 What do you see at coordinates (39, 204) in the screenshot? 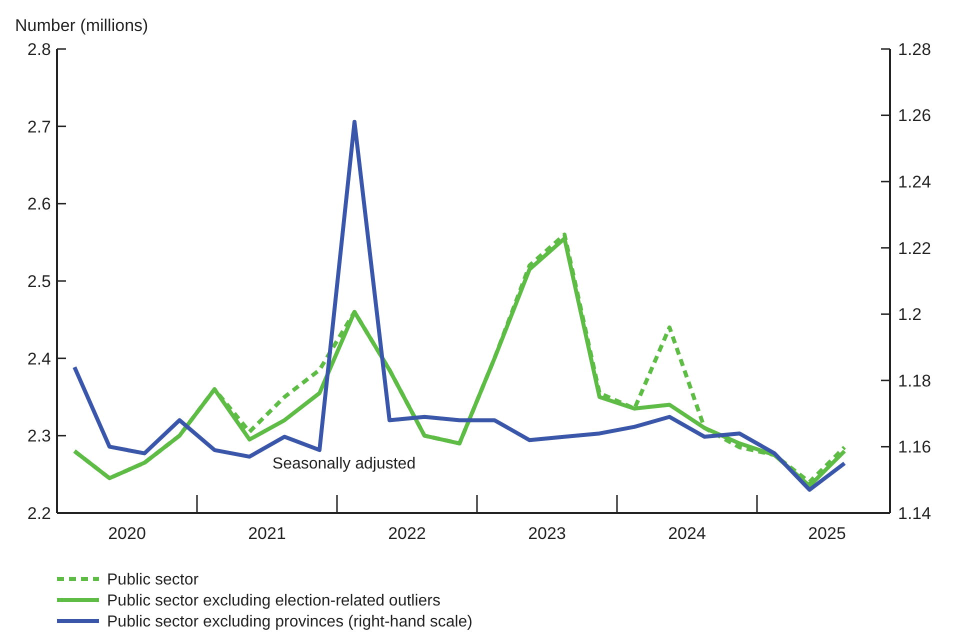
I see `y-tick-label: 2.6` at bounding box center [39, 204].